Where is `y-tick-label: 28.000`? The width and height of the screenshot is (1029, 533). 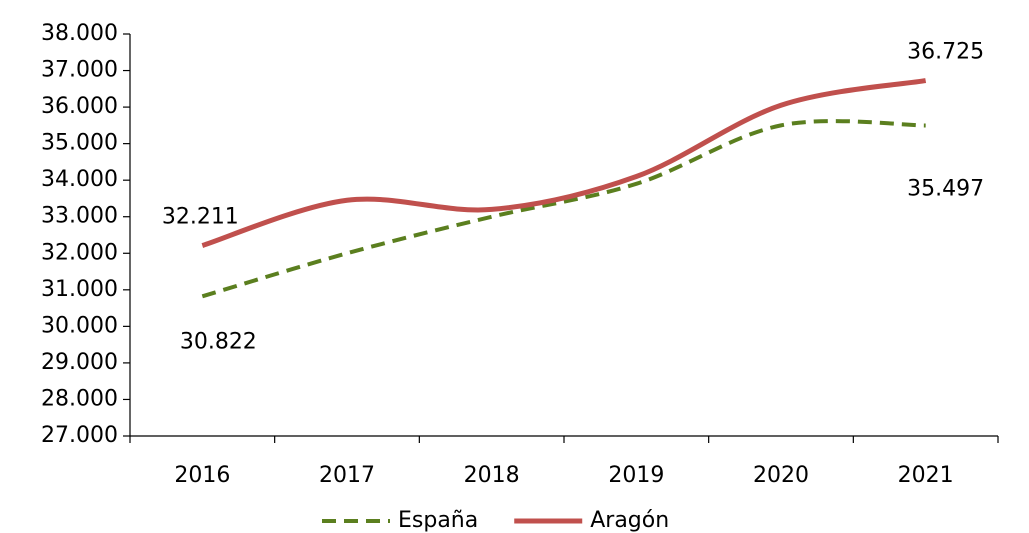 y-tick-label: 28.000 is located at coordinates (79, 398).